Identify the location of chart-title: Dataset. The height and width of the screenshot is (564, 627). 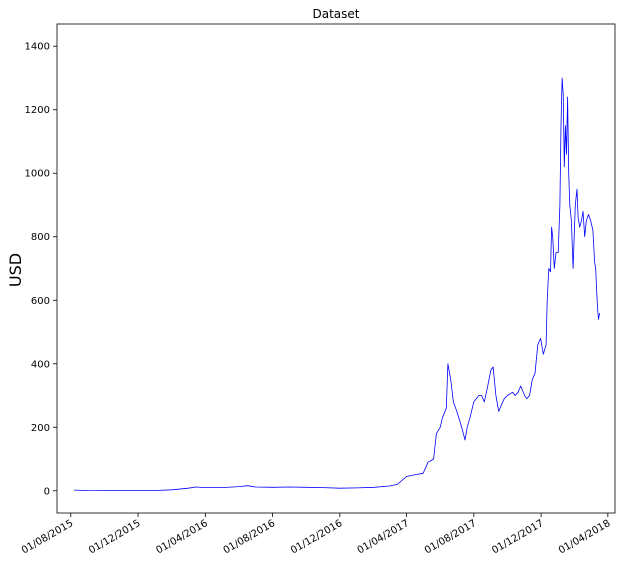
(336, 14).